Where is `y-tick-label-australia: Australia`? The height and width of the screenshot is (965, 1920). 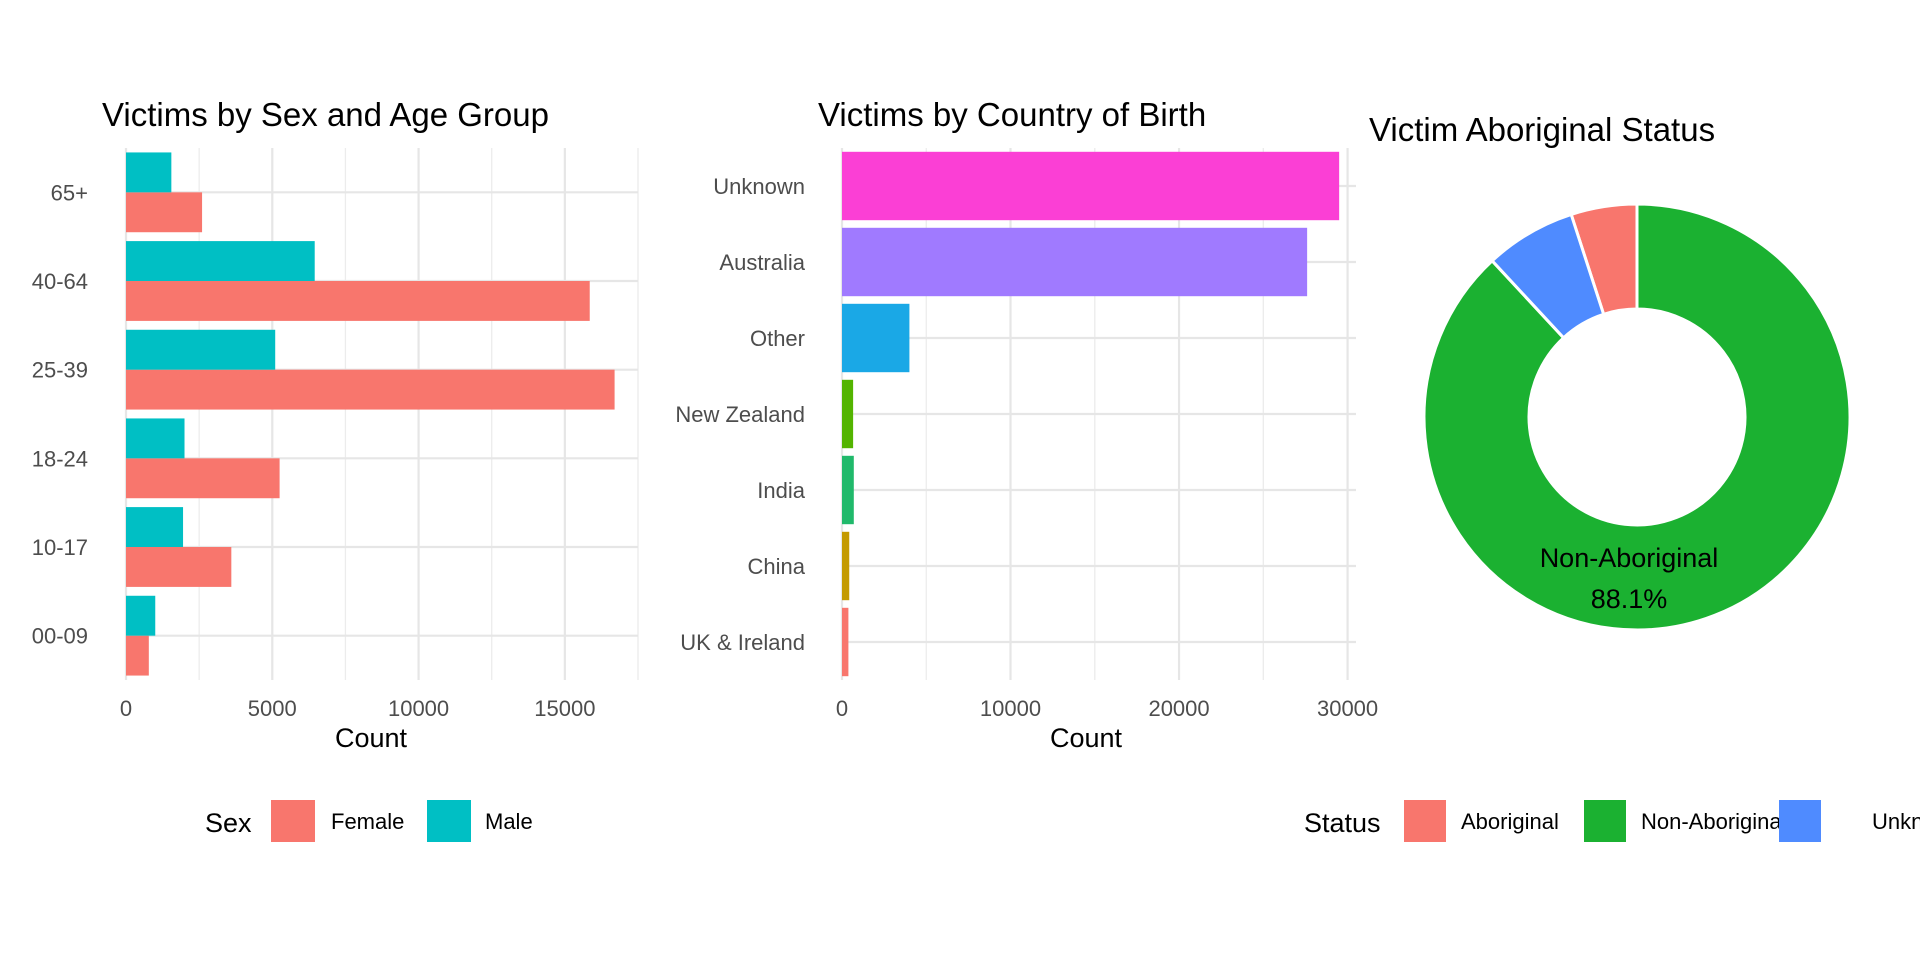
y-tick-label-australia: Australia is located at coordinates (762, 262).